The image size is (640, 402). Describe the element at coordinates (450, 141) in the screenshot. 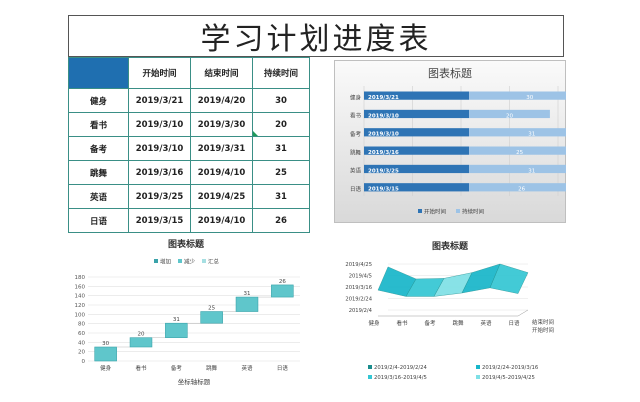

I see `gantt-chart-area` at that location.